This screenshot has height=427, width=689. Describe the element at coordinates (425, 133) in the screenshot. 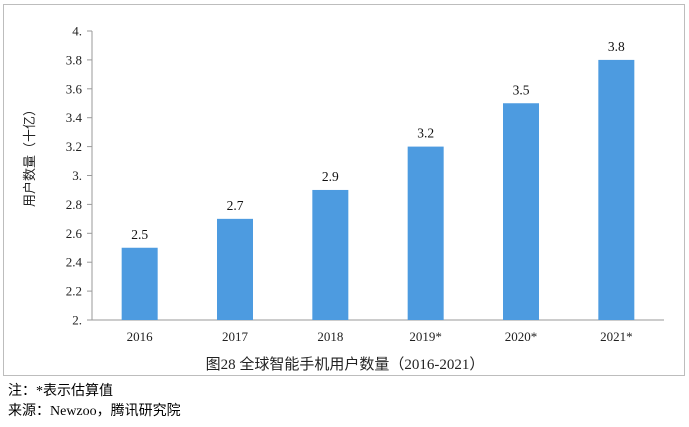

I see `data-label: 3.2` at that location.